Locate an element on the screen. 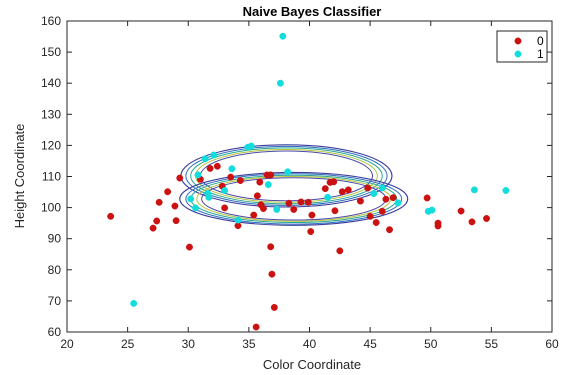 The image size is (565, 375). x-tick-label: 25 is located at coordinates (128, 344).